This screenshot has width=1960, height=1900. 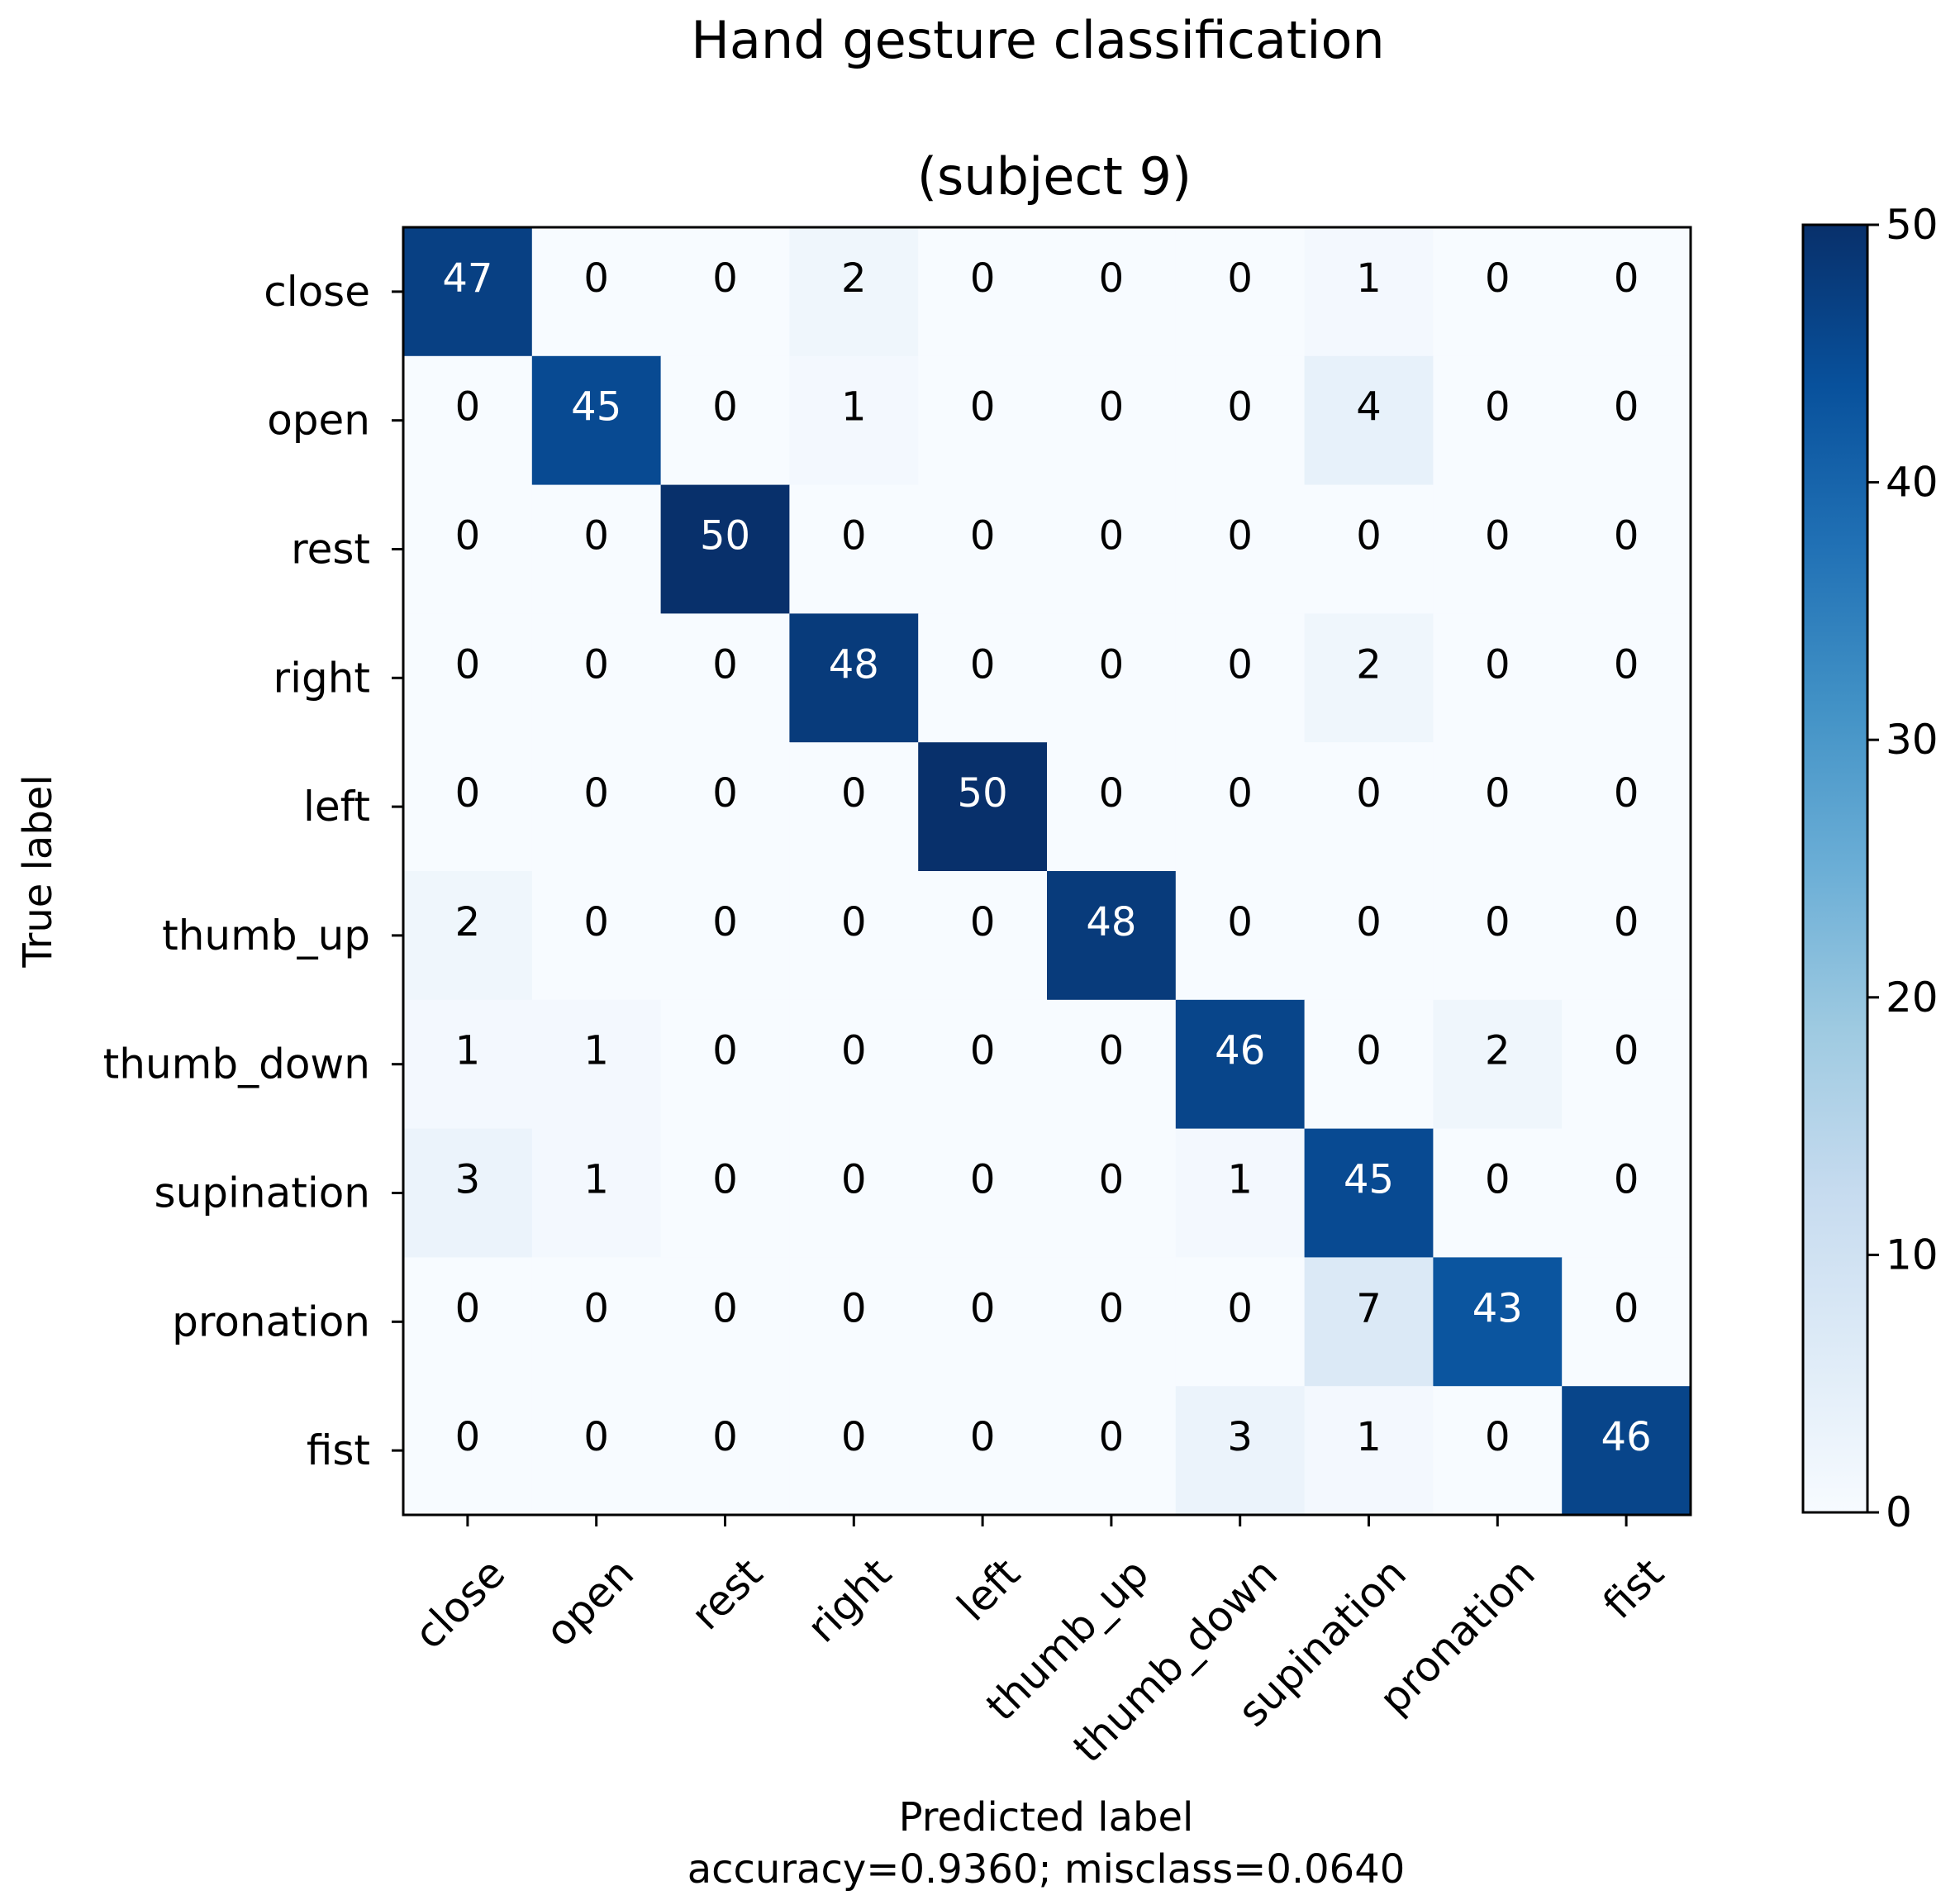 I want to click on y-tick-label: pronation, so click(x=271, y=1321).